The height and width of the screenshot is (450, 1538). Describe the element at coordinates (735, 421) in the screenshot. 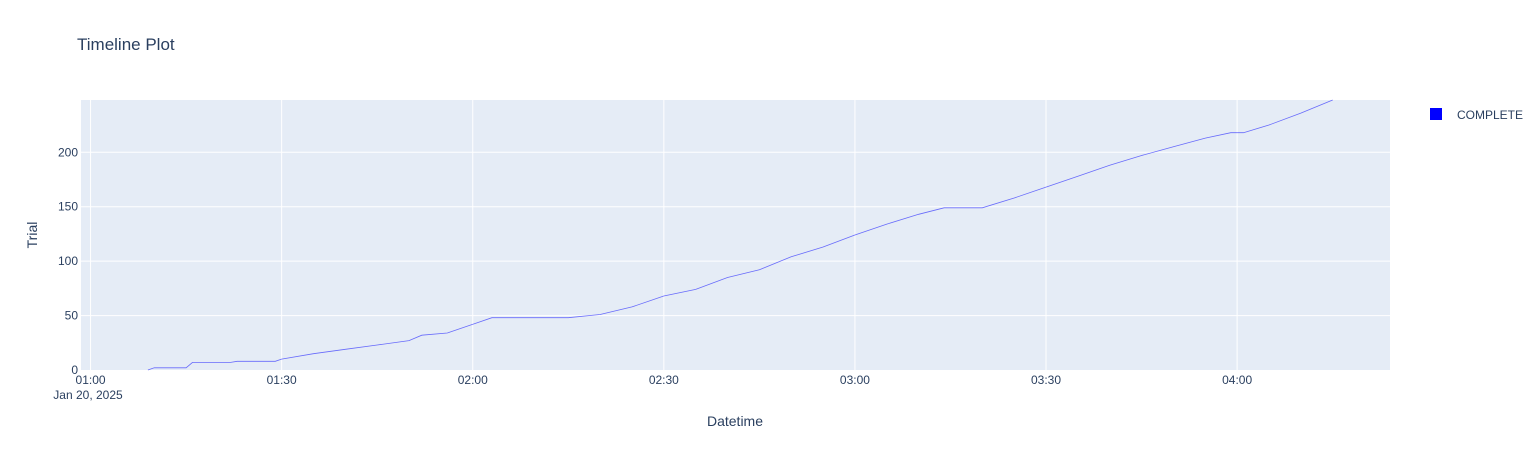

I see `x-axis-title: Datetime` at that location.